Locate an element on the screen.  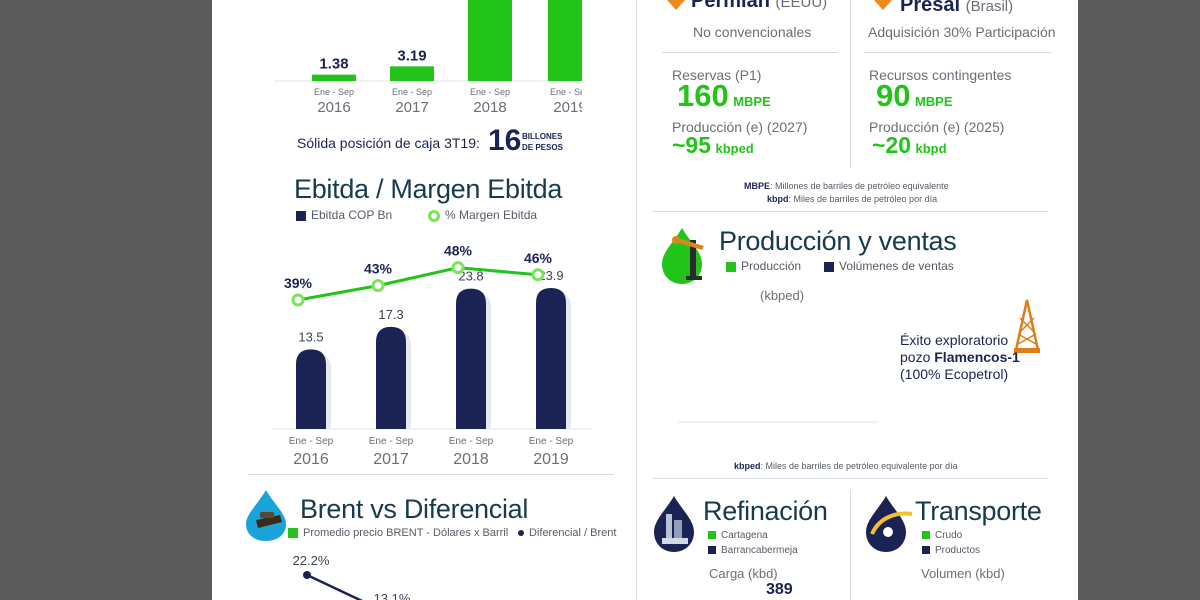
cash-year-label: 2019 is located at coordinates (567, 107).